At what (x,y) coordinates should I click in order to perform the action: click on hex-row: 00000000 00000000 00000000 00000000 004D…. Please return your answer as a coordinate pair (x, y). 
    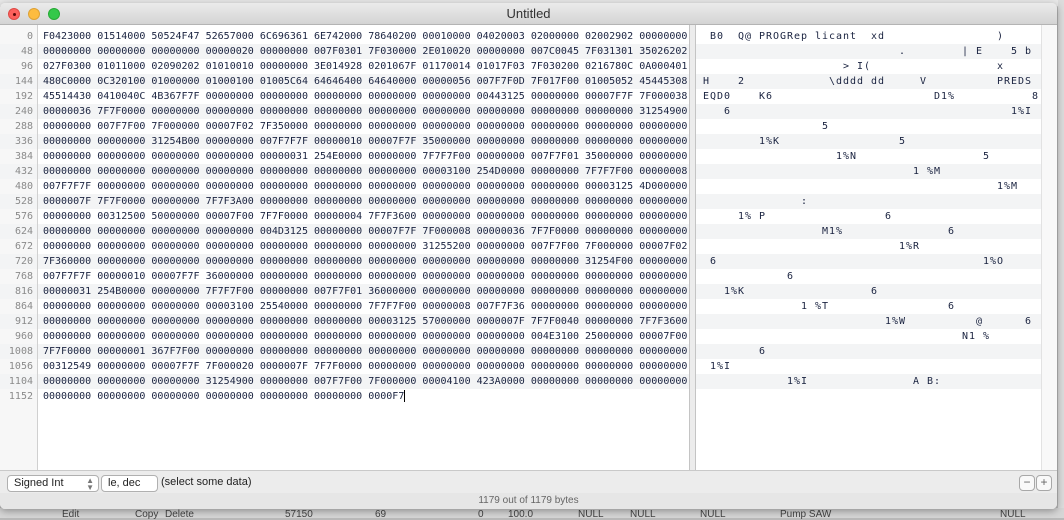
    Looking at the image, I should click on (363, 231).